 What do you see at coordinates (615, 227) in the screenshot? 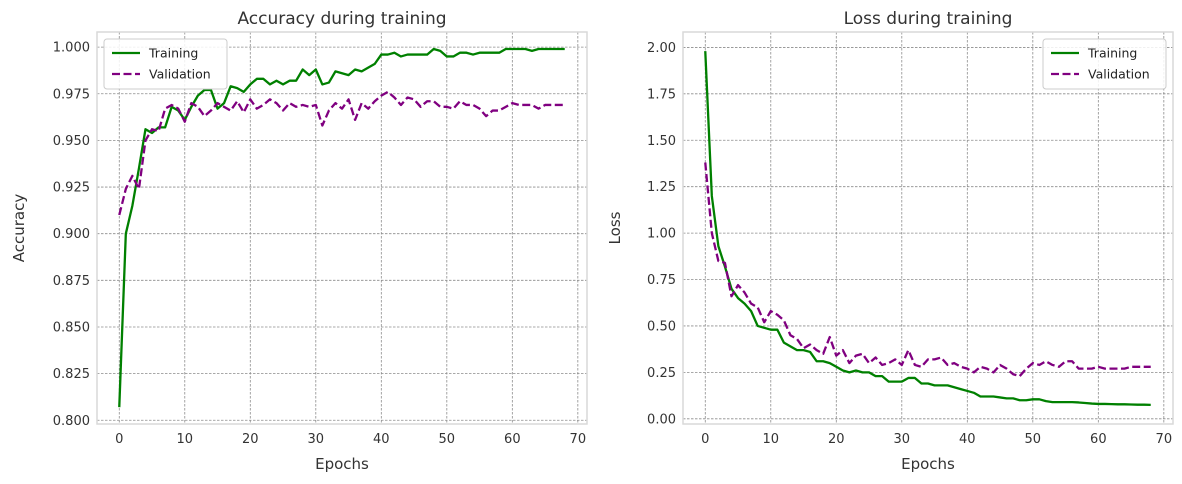
I see `y-axis-label: Loss` at bounding box center [615, 227].